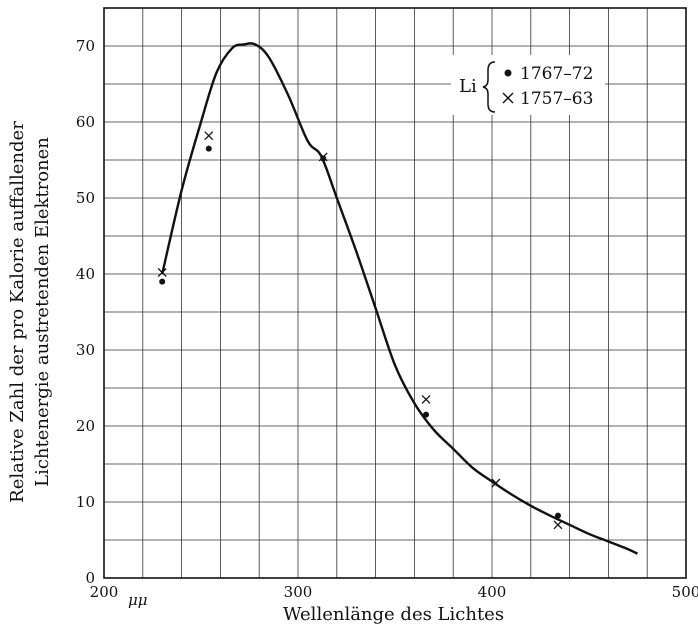 This screenshot has height=634, width=698. I want to click on y-axis-label-2: Lichtenergie austretenden Elektronen, so click(42, 312).